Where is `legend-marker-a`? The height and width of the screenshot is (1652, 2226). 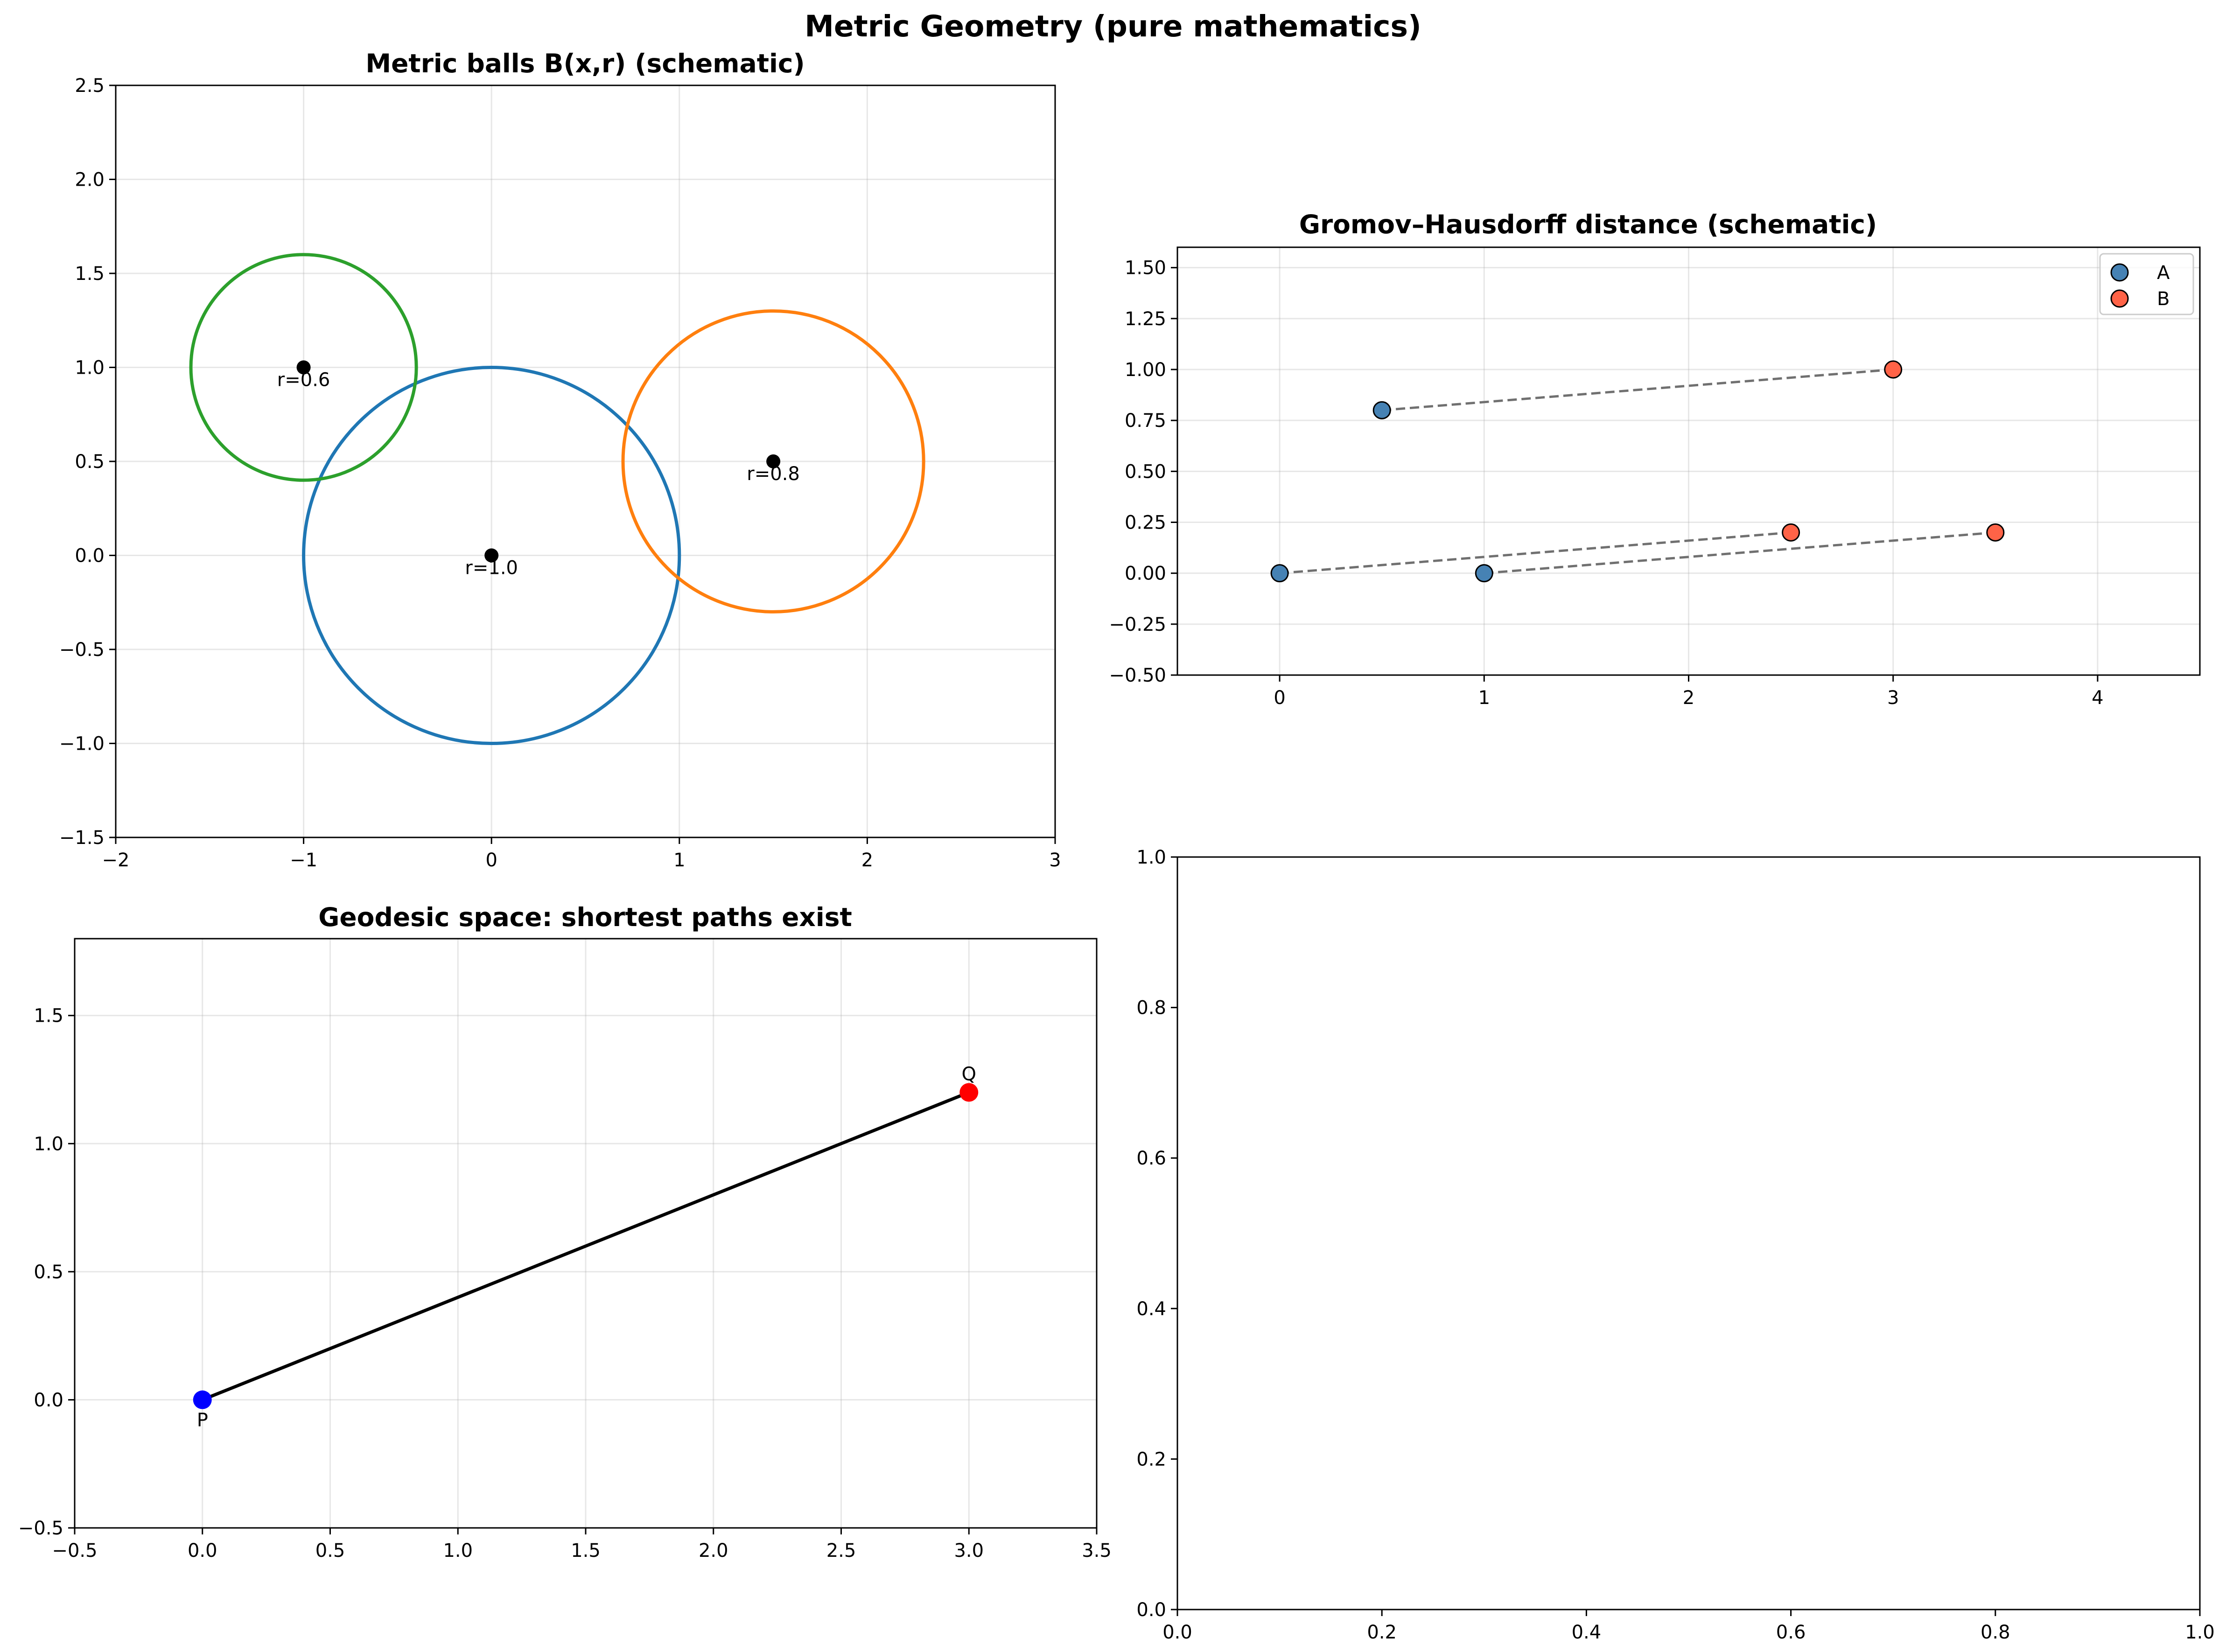
legend-marker-a is located at coordinates (2119, 273).